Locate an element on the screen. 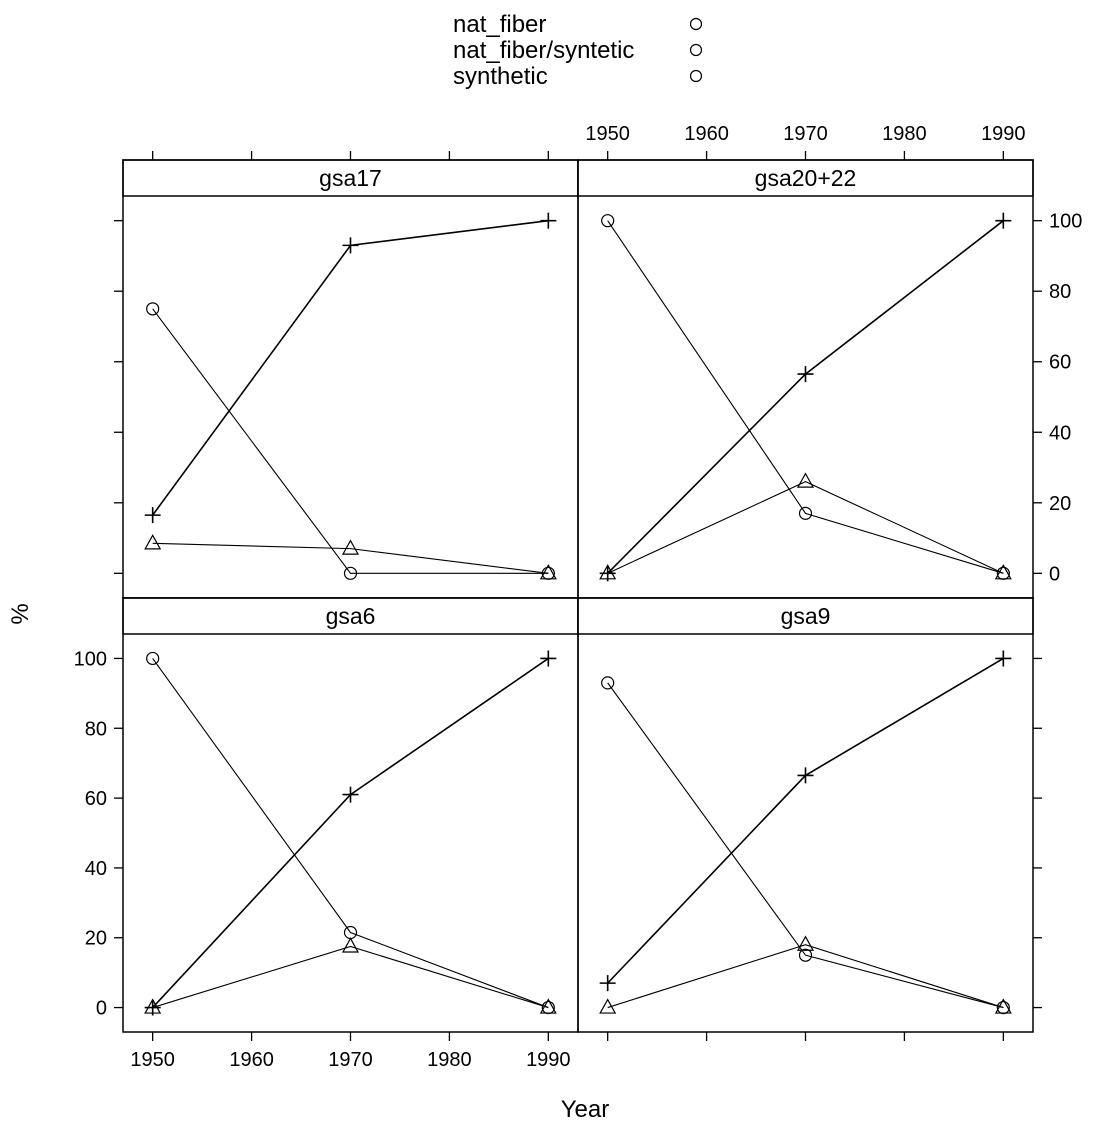 The height and width of the screenshot is (1127, 1100). panel-title: gsa17 is located at coordinates (350, 178).